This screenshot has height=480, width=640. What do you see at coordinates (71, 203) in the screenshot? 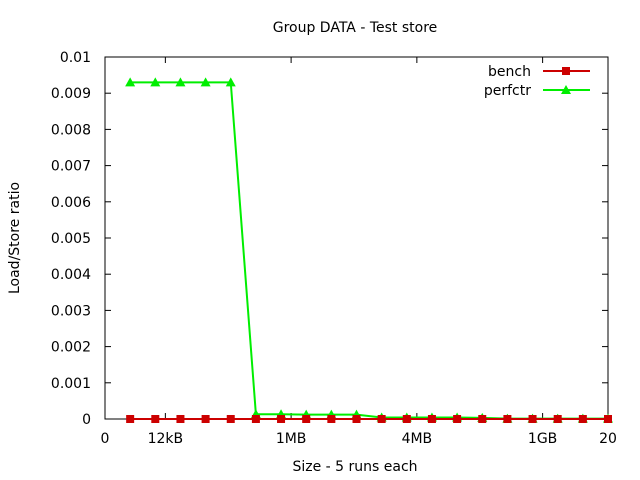
I see `y-tick-label: 0.006` at bounding box center [71, 203].